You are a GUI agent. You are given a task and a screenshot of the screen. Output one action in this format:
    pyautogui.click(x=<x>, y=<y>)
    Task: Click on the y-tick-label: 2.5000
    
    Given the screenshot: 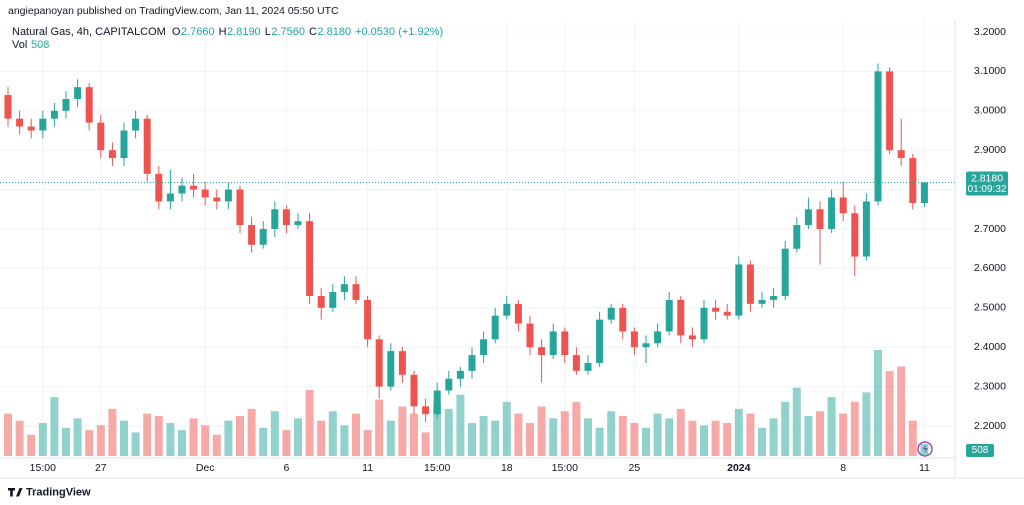 What is the action you would take?
    pyautogui.click(x=990, y=308)
    